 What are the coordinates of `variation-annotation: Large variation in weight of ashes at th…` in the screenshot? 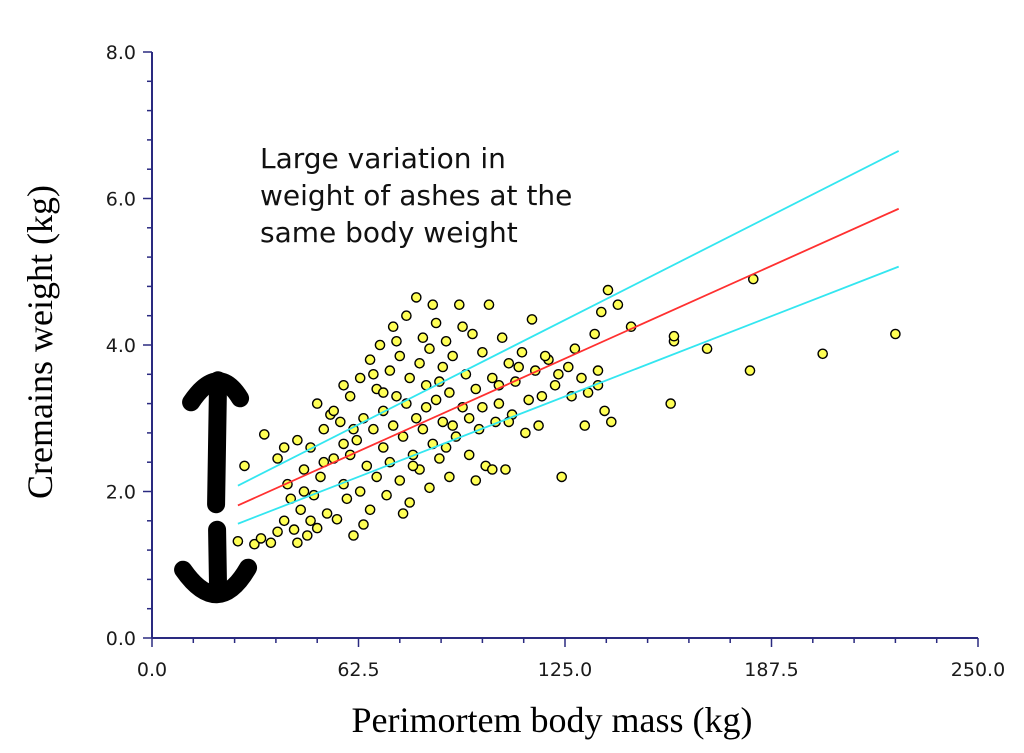 It's located at (470, 195).